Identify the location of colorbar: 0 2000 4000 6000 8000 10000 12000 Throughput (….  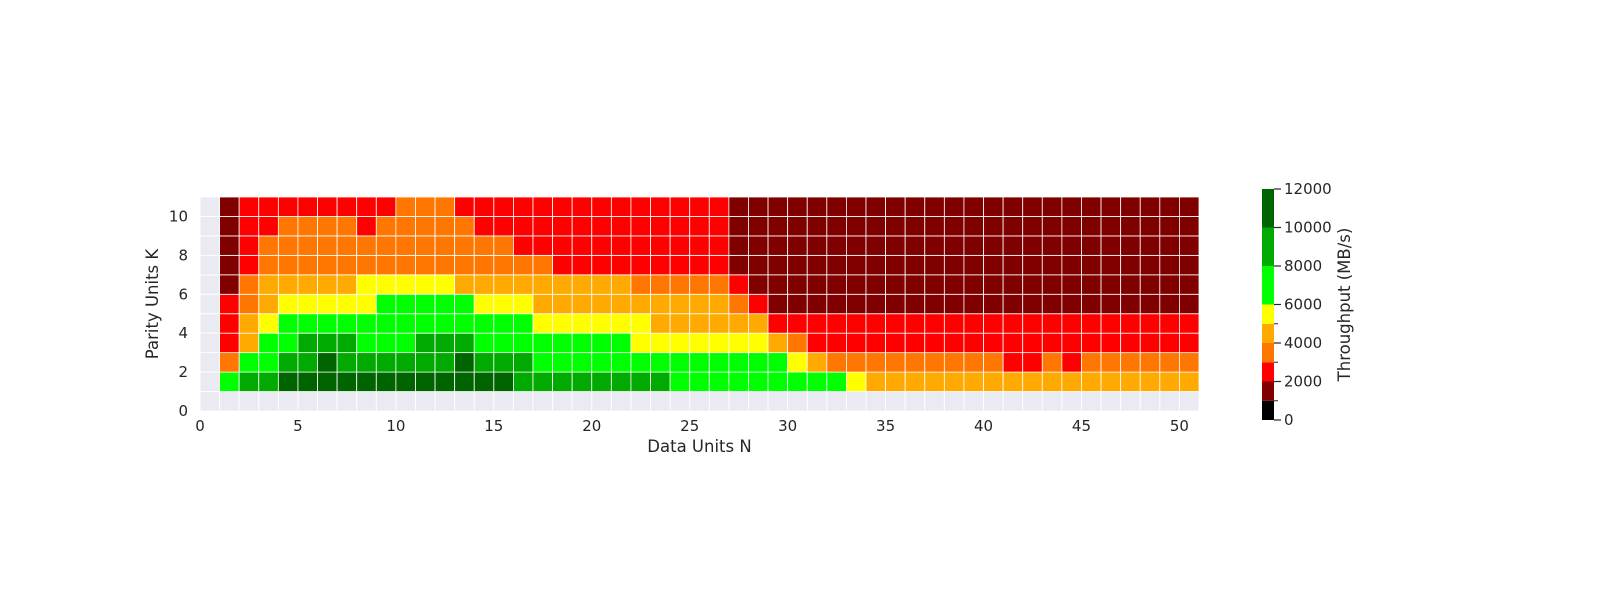
(1308, 304).